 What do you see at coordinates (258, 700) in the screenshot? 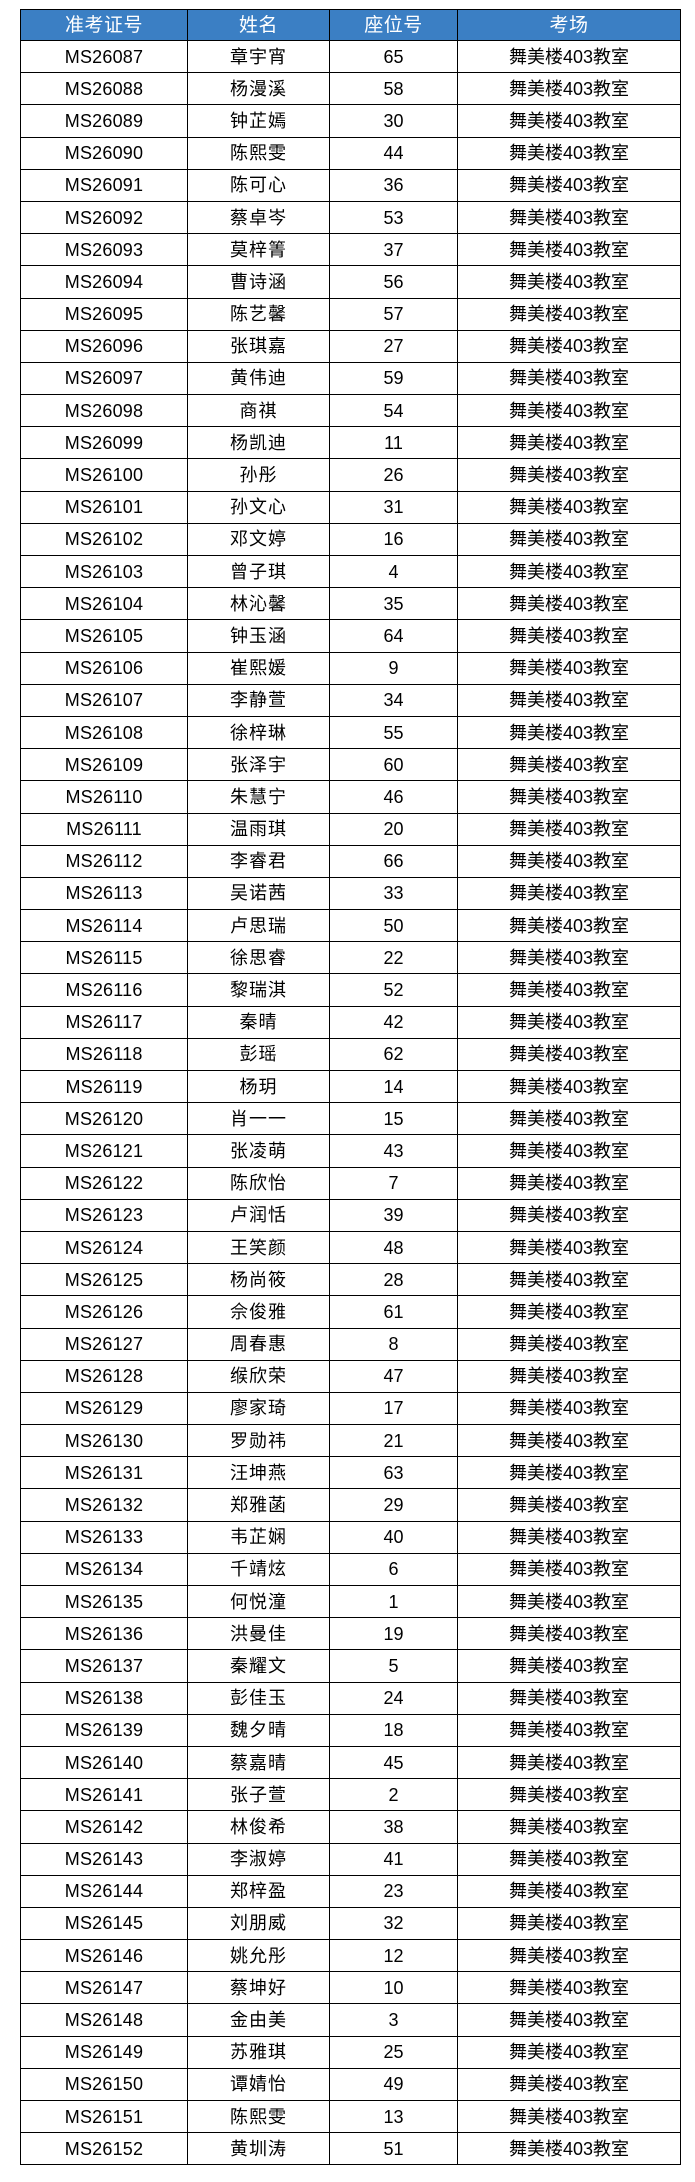
I see `cell-student-name: 李静萱` at bounding box center [258, 700].